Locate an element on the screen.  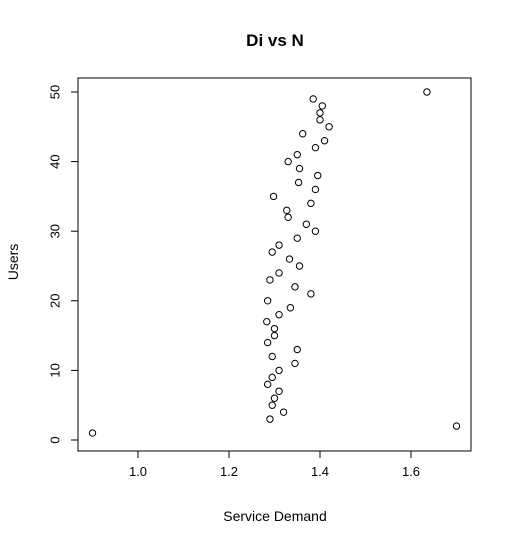
y-axis-label: Users is located at coordinates (13, 262).